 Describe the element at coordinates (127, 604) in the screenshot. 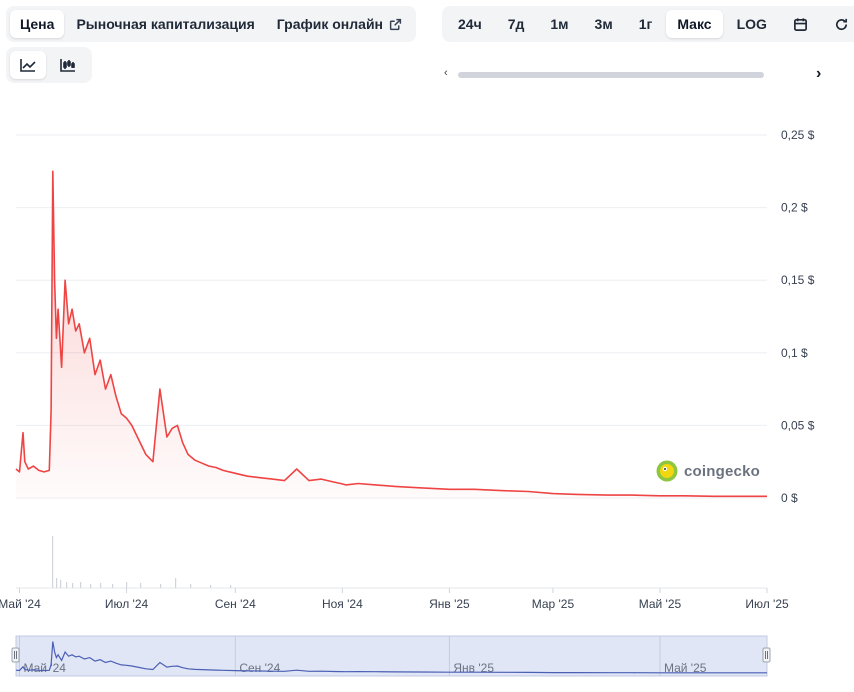

I see `x-tick-label: Июл '24` at that location.